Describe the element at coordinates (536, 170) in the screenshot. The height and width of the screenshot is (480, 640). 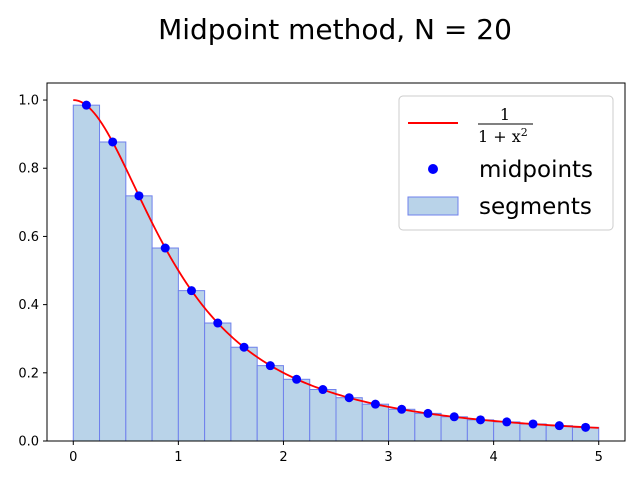
I see `legend-midpoints-label: midpoints` at that location.